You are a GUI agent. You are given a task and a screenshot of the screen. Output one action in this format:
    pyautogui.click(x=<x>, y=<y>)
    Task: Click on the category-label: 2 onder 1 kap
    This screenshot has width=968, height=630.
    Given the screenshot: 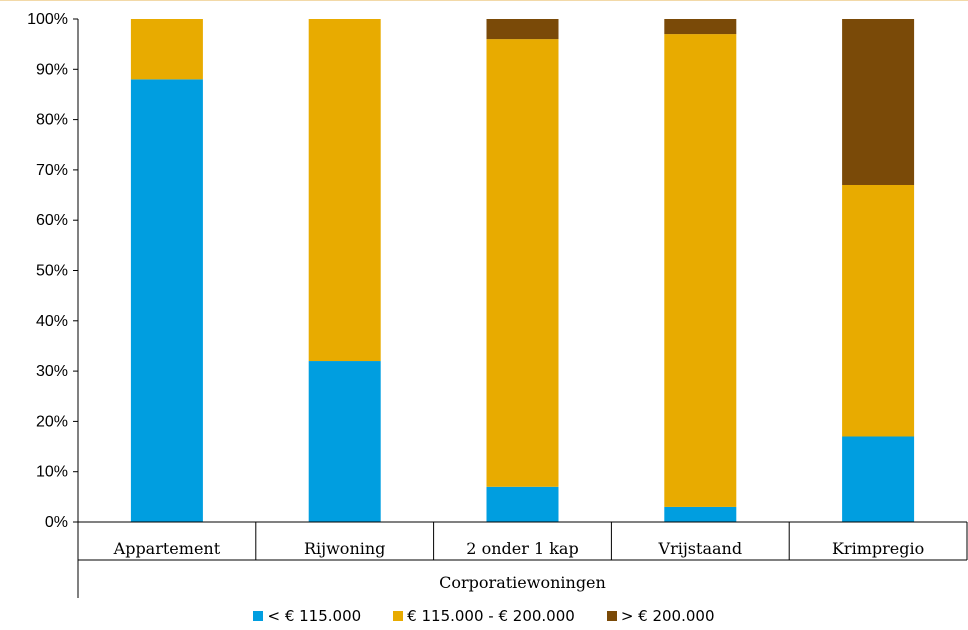 What is the action you would take?
    pyautogui.click(x=522, y=548)
    